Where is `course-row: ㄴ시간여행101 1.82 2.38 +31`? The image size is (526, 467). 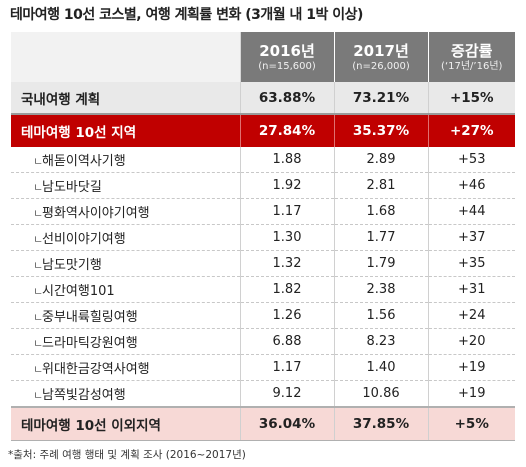
course-row: ㄴ시간여행101 1.82 2.38 +31 is located at coordinates (263, 289).